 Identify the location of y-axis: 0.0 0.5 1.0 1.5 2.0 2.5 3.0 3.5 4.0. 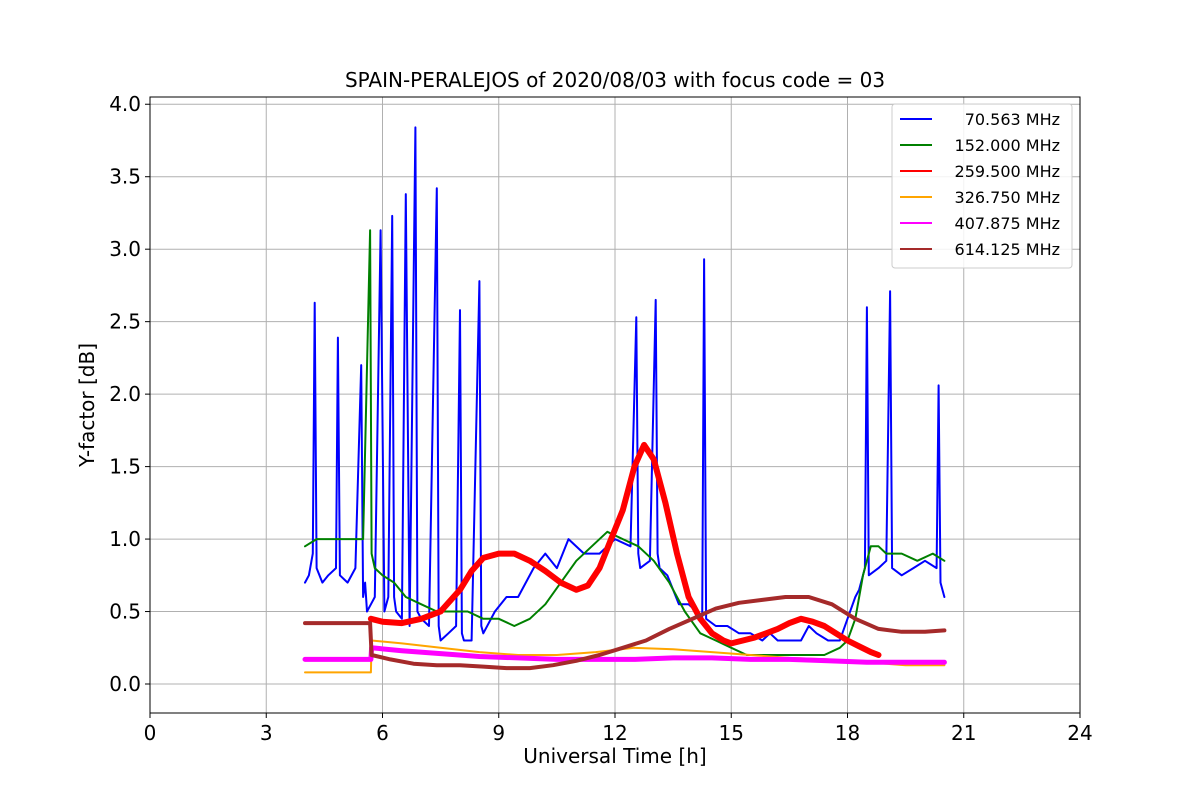
(129, 394).